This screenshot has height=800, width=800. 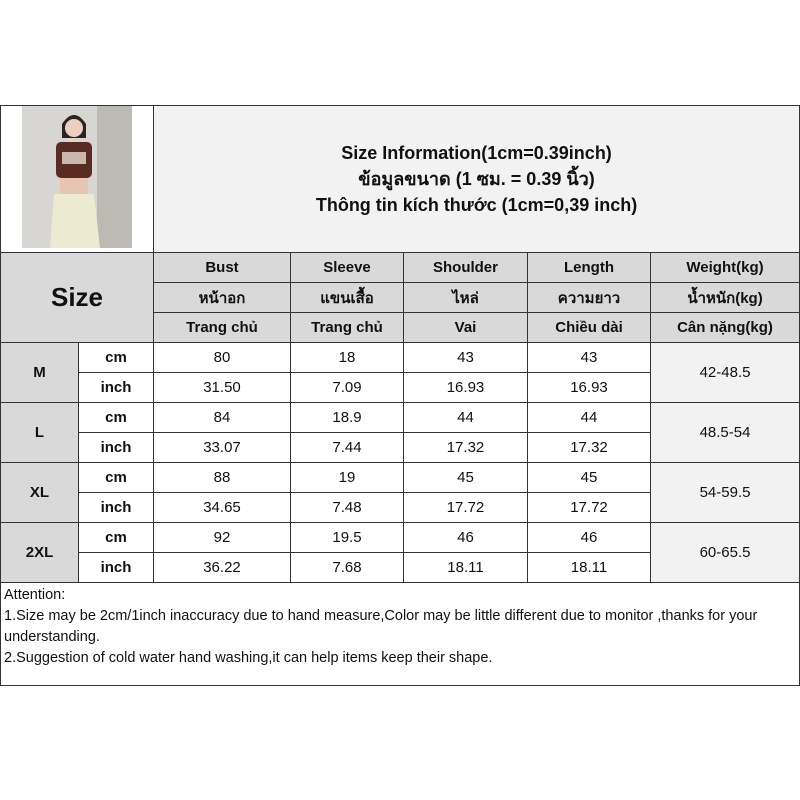 What do you see at coordinates (39, 552) in the screenshot?
I see `size-name: 2XL` at bounding box center [39, 552].